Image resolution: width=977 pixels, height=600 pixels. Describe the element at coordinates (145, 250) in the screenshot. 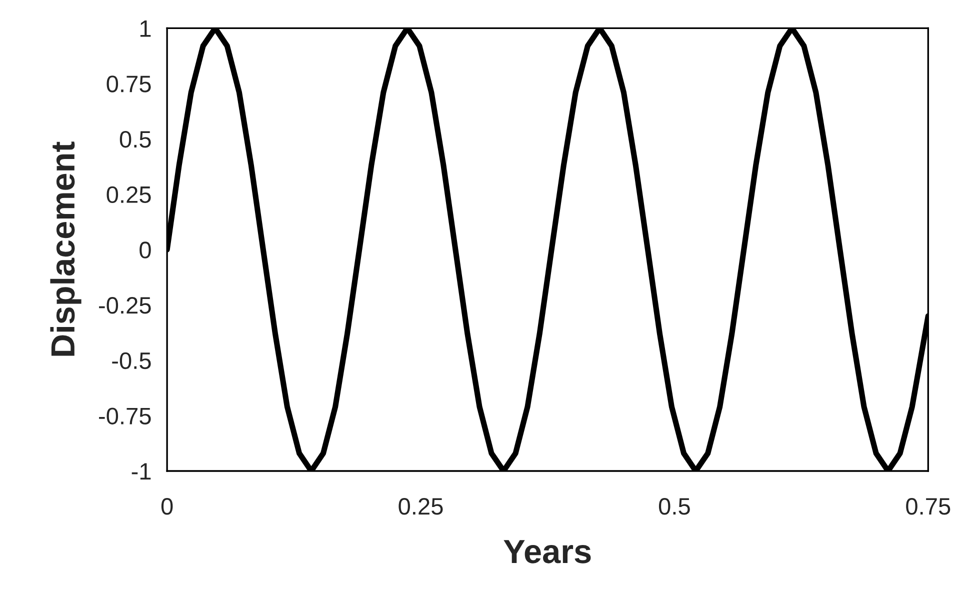

I see `y-tick-label: 0` at that location.